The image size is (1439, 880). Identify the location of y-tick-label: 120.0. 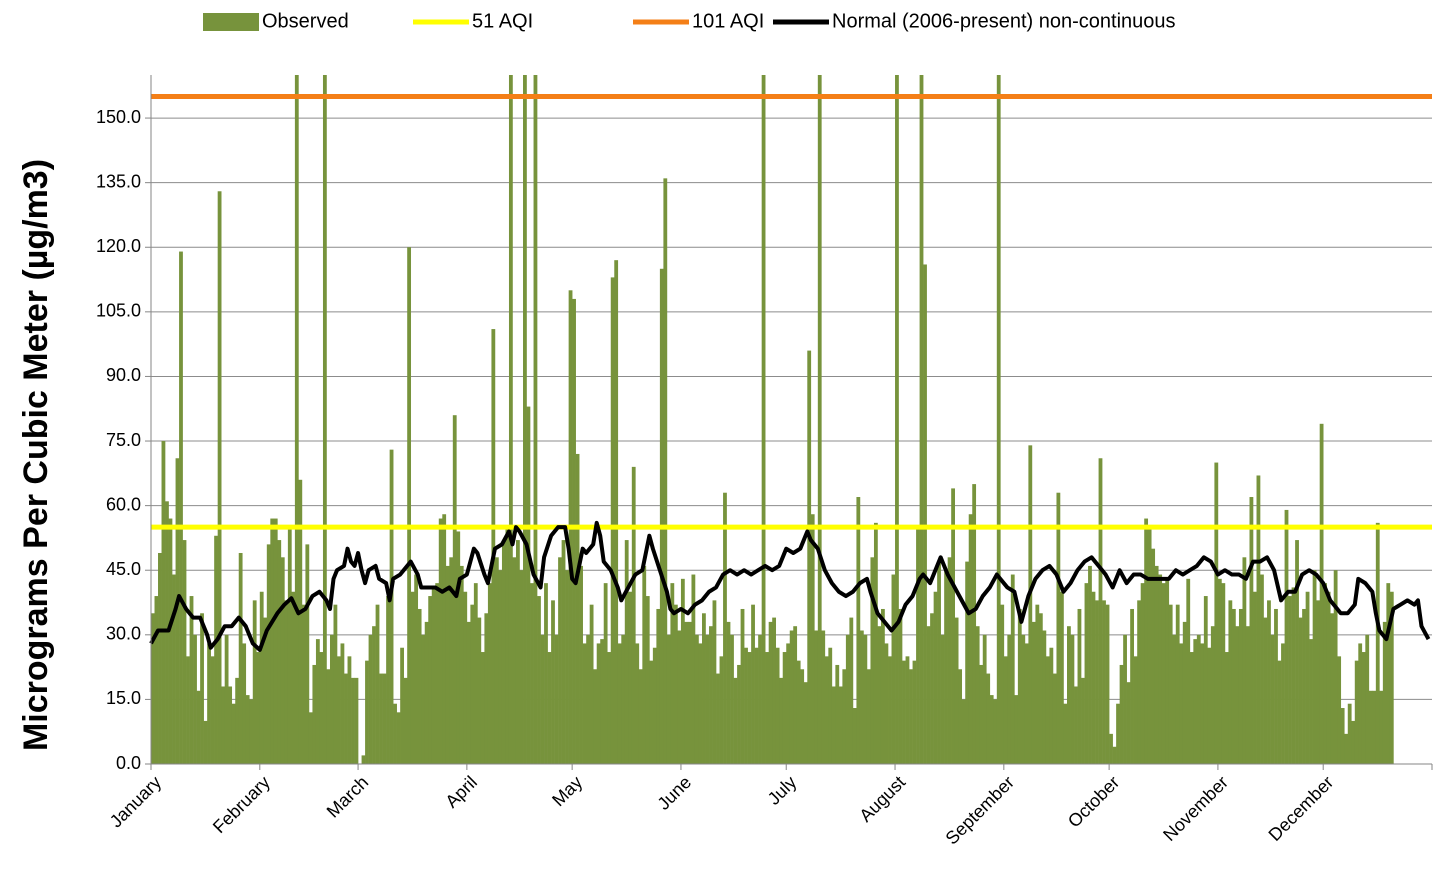
(118, 246).